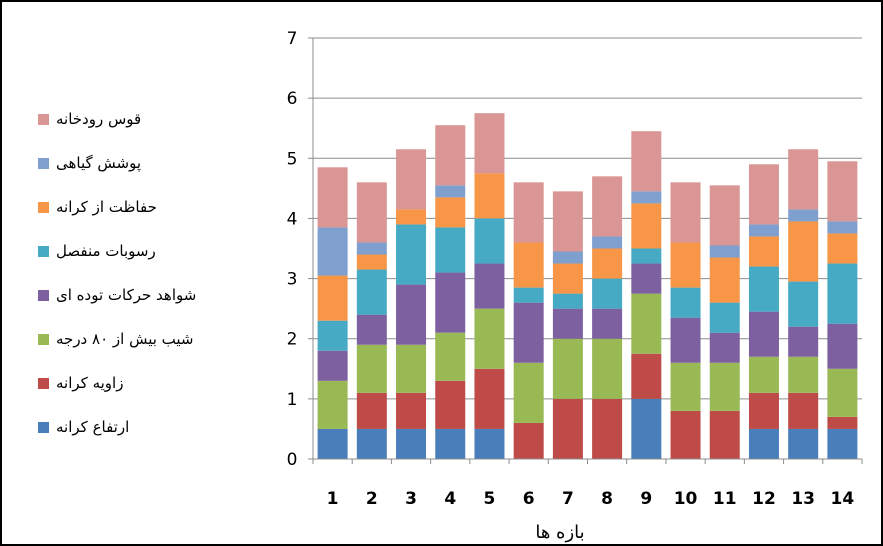 The image size is (883, 546). I want to click on y-tick-label: 6, so click(292, 99).